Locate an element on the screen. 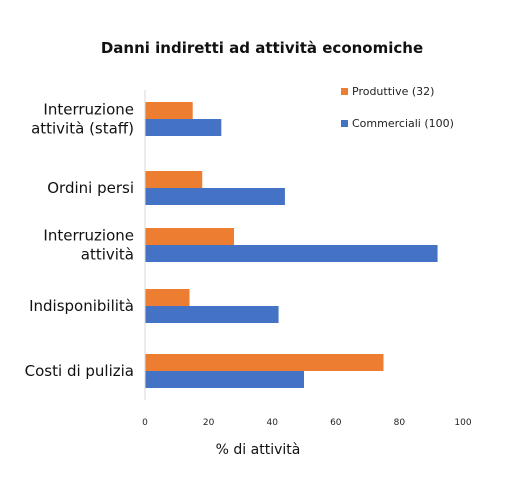 The height and width of the screenshot is (480, 525). legend-label-1: Commerciali (100) is located at coordinates (403, 123).